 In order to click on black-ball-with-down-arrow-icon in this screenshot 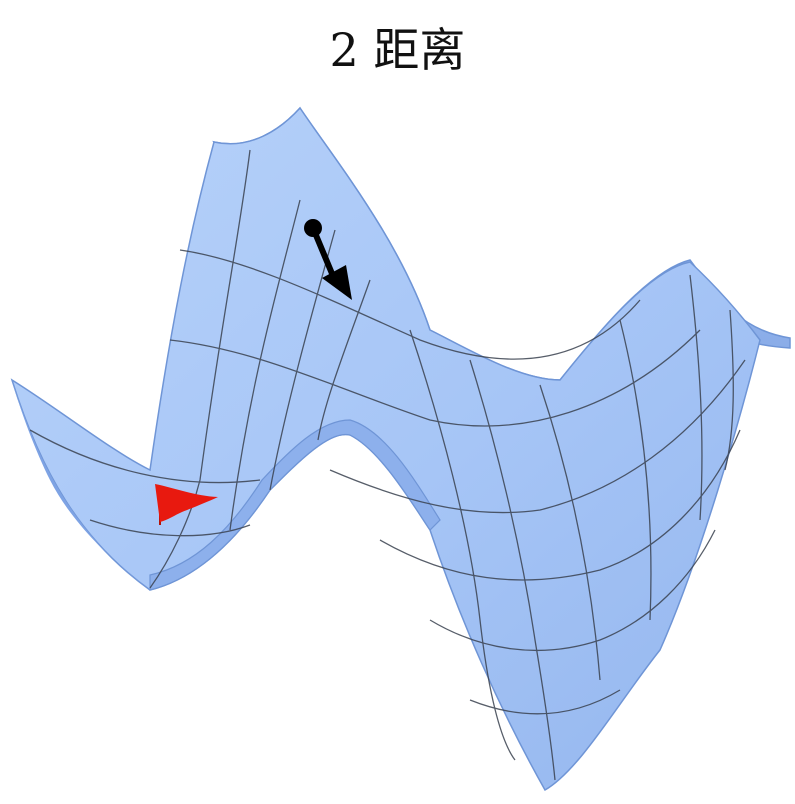, I will do `click(328, 259)`.